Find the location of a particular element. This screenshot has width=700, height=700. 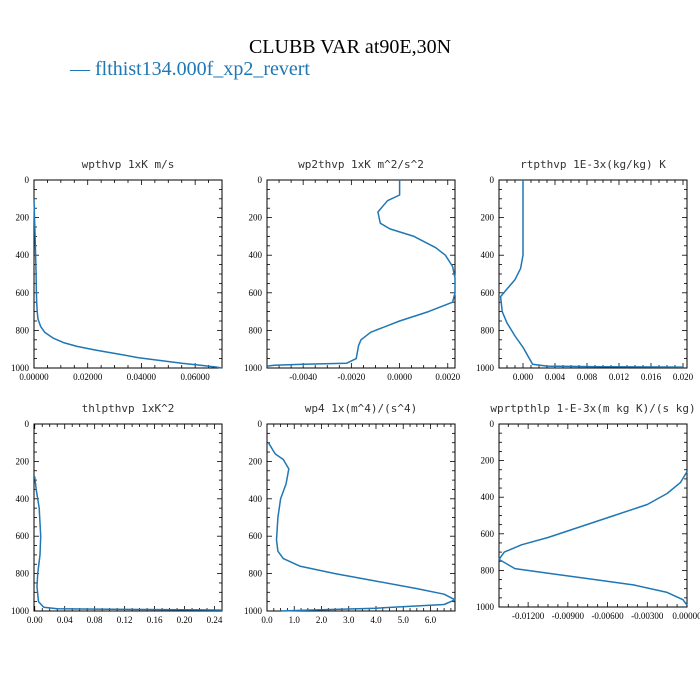

x-tick-label: 0.04000 is located at coordinates (142, 377).